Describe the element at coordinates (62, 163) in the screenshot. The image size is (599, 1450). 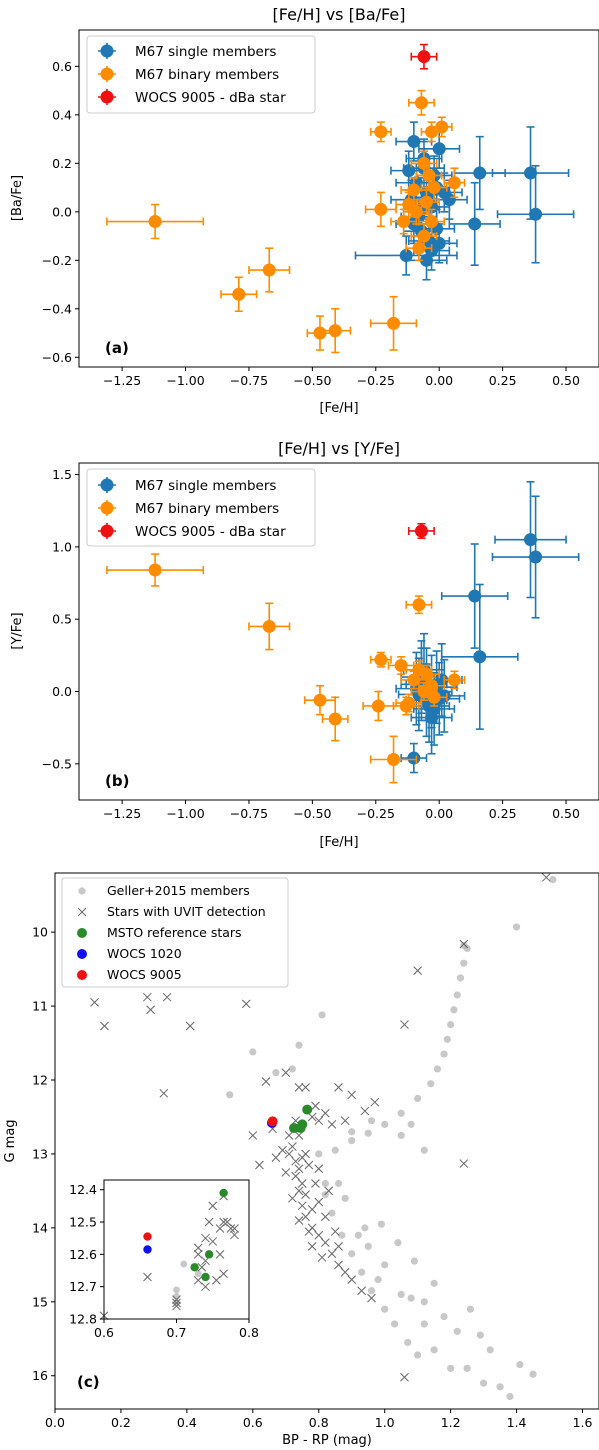
I see `y-tick-label: 0.2` at that location.